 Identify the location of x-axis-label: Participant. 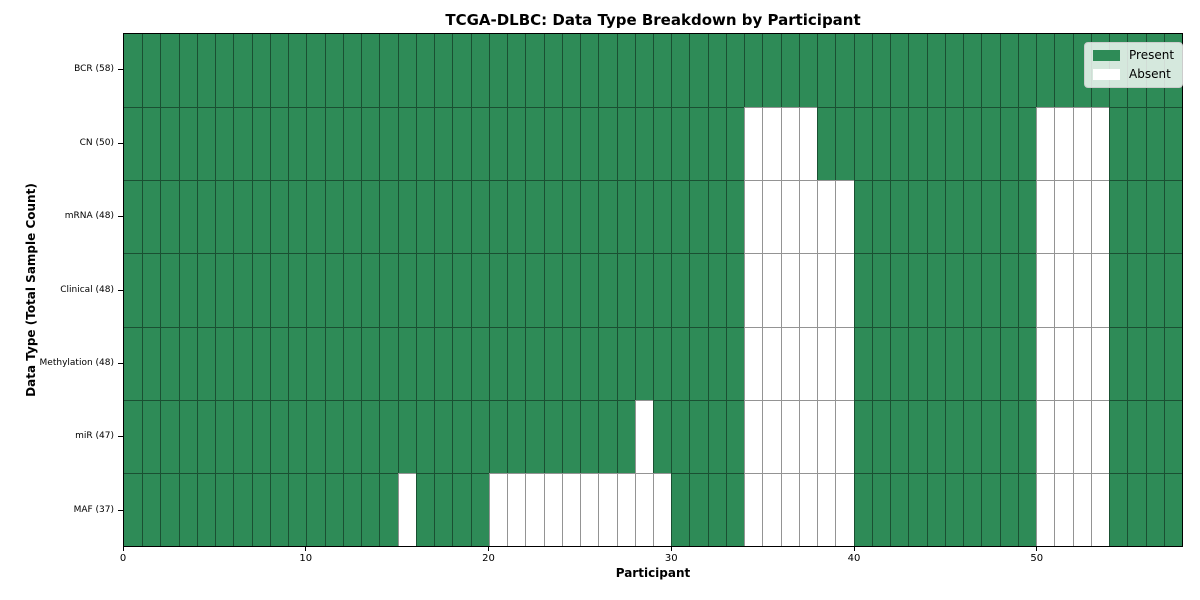
(653, 573).